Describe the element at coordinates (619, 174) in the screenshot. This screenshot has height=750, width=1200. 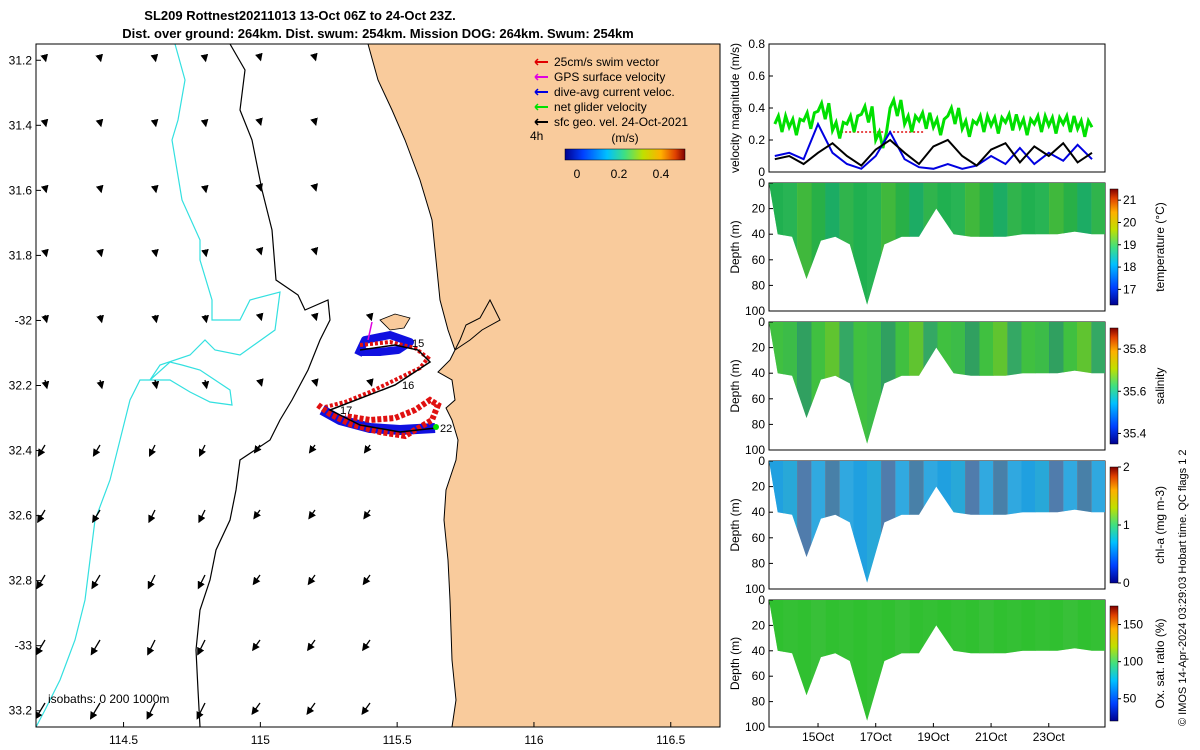
I see `map-colorbar-tick-1: 0.2` at that location.